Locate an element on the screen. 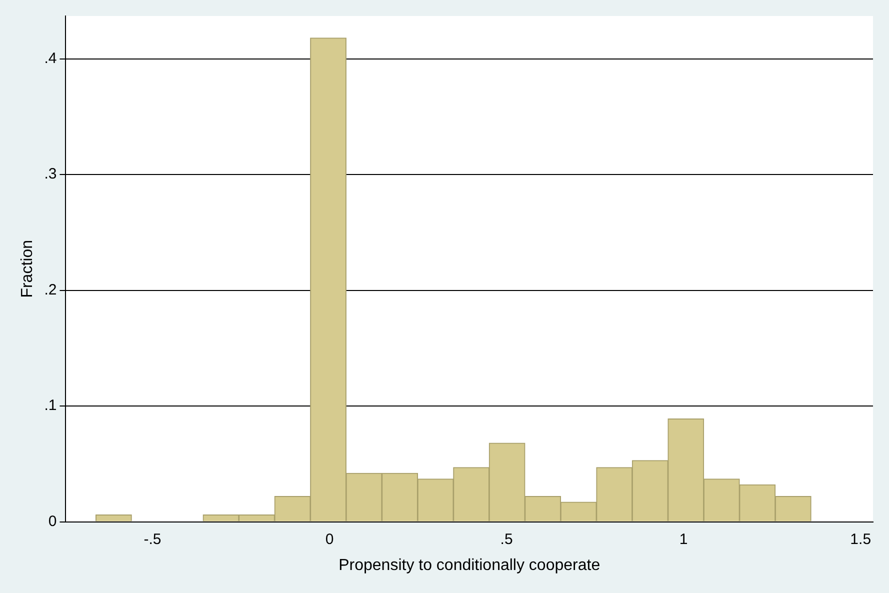 This screenshot has height=593, width=889. y-tick-label: .4 is located at coordinates (50, 58).